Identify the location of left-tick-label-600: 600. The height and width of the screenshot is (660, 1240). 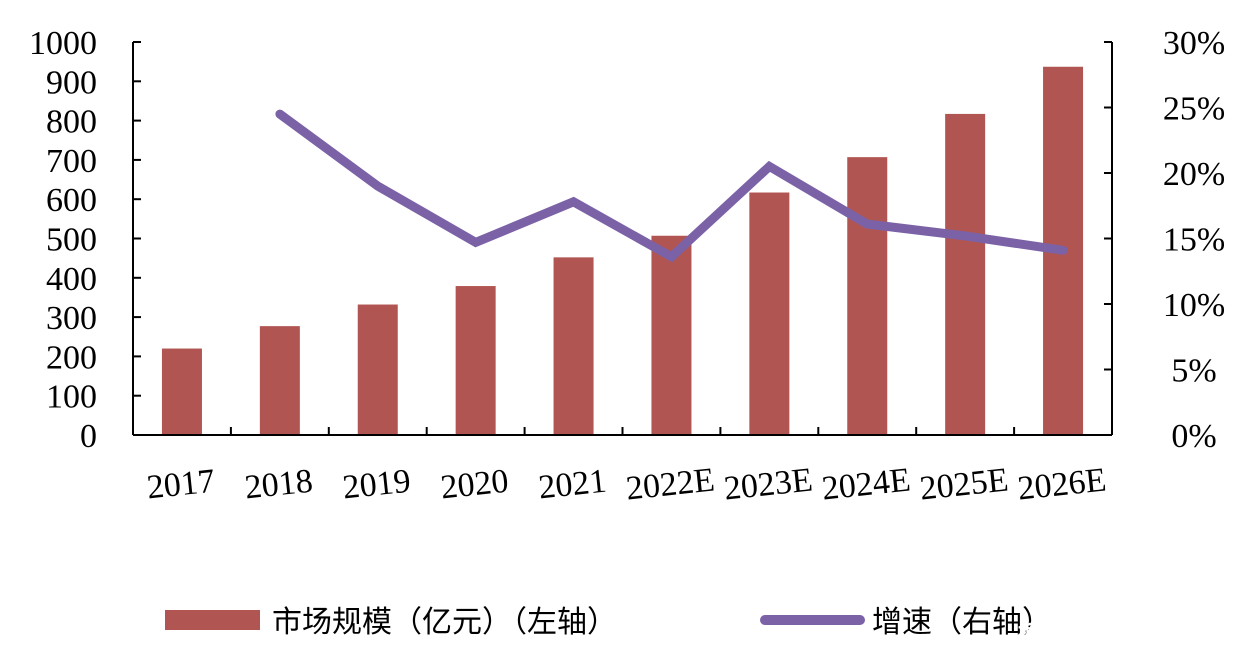
(71, 200).